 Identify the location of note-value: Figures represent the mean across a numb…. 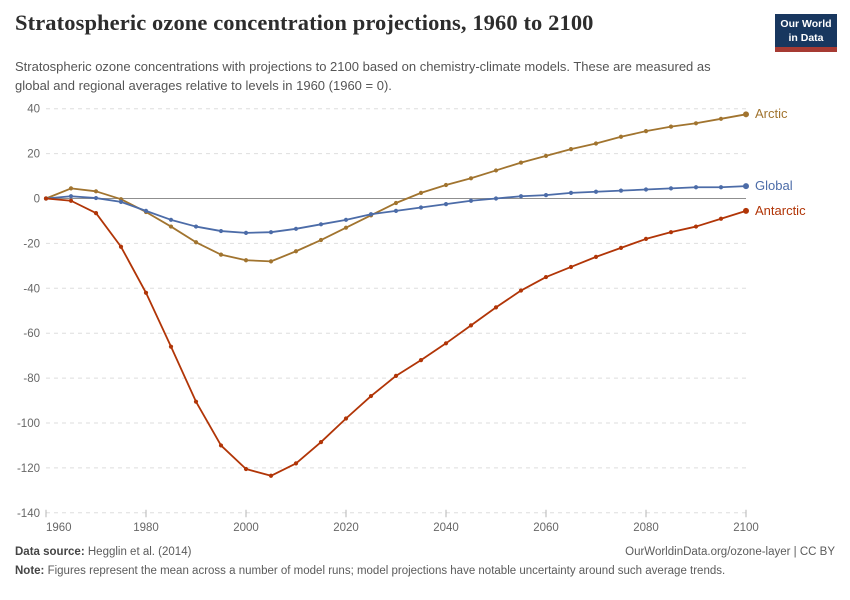
(385, 571).